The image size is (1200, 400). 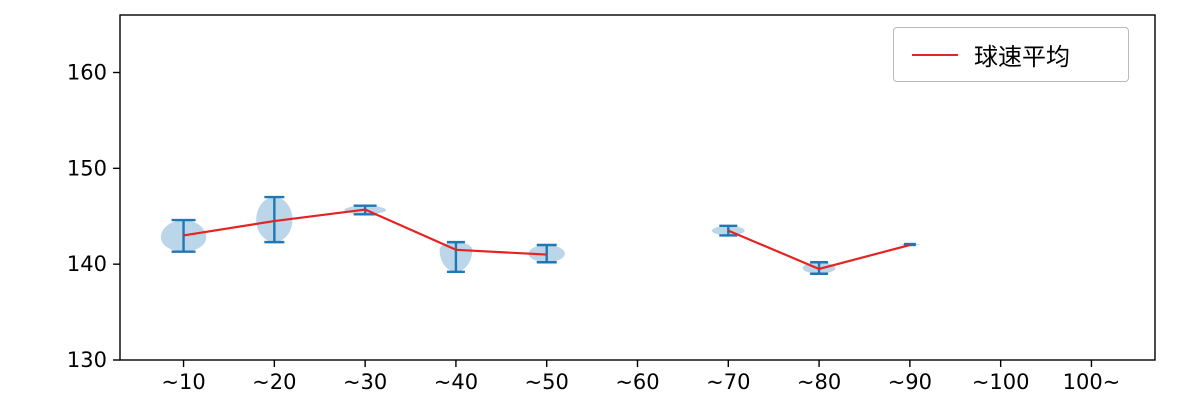 What do you see at coordinates (87, 264) in the screenshot?
I see `y-tick-label: 140` at bounding box center [87, 264].